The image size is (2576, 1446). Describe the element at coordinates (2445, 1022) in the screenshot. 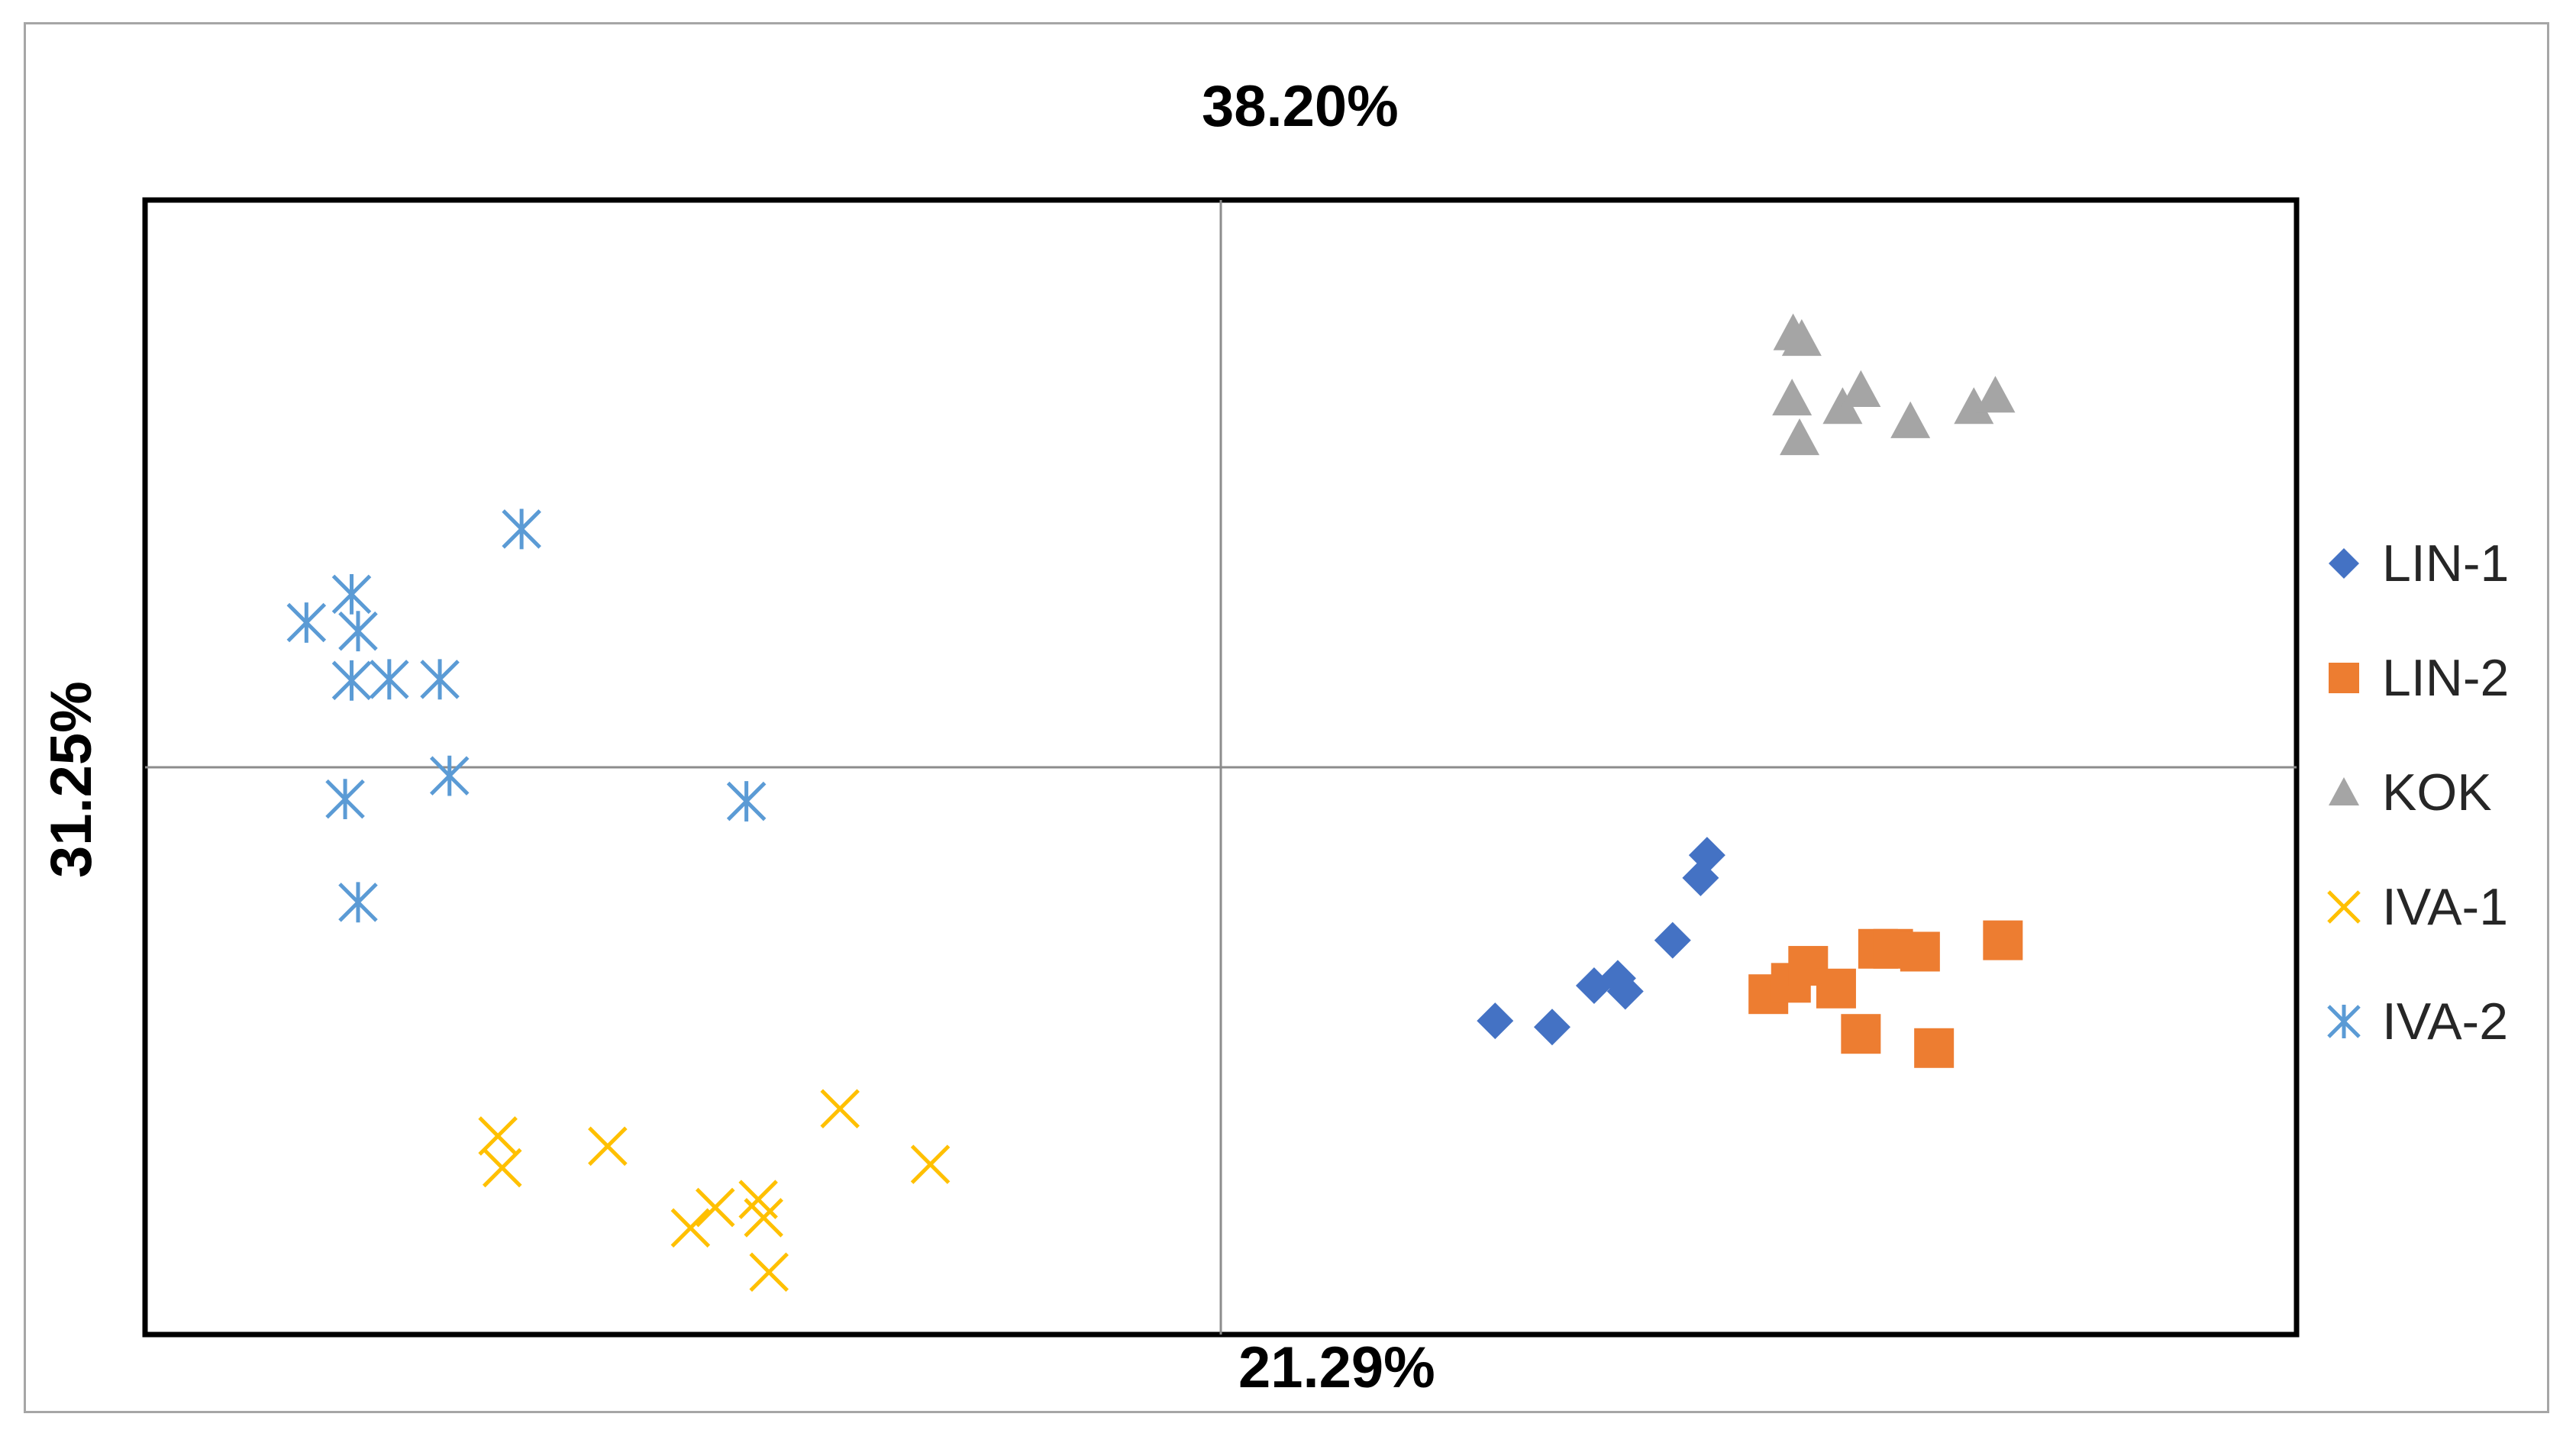

I see `legend-label-iva-2: IVA-2` at that location.